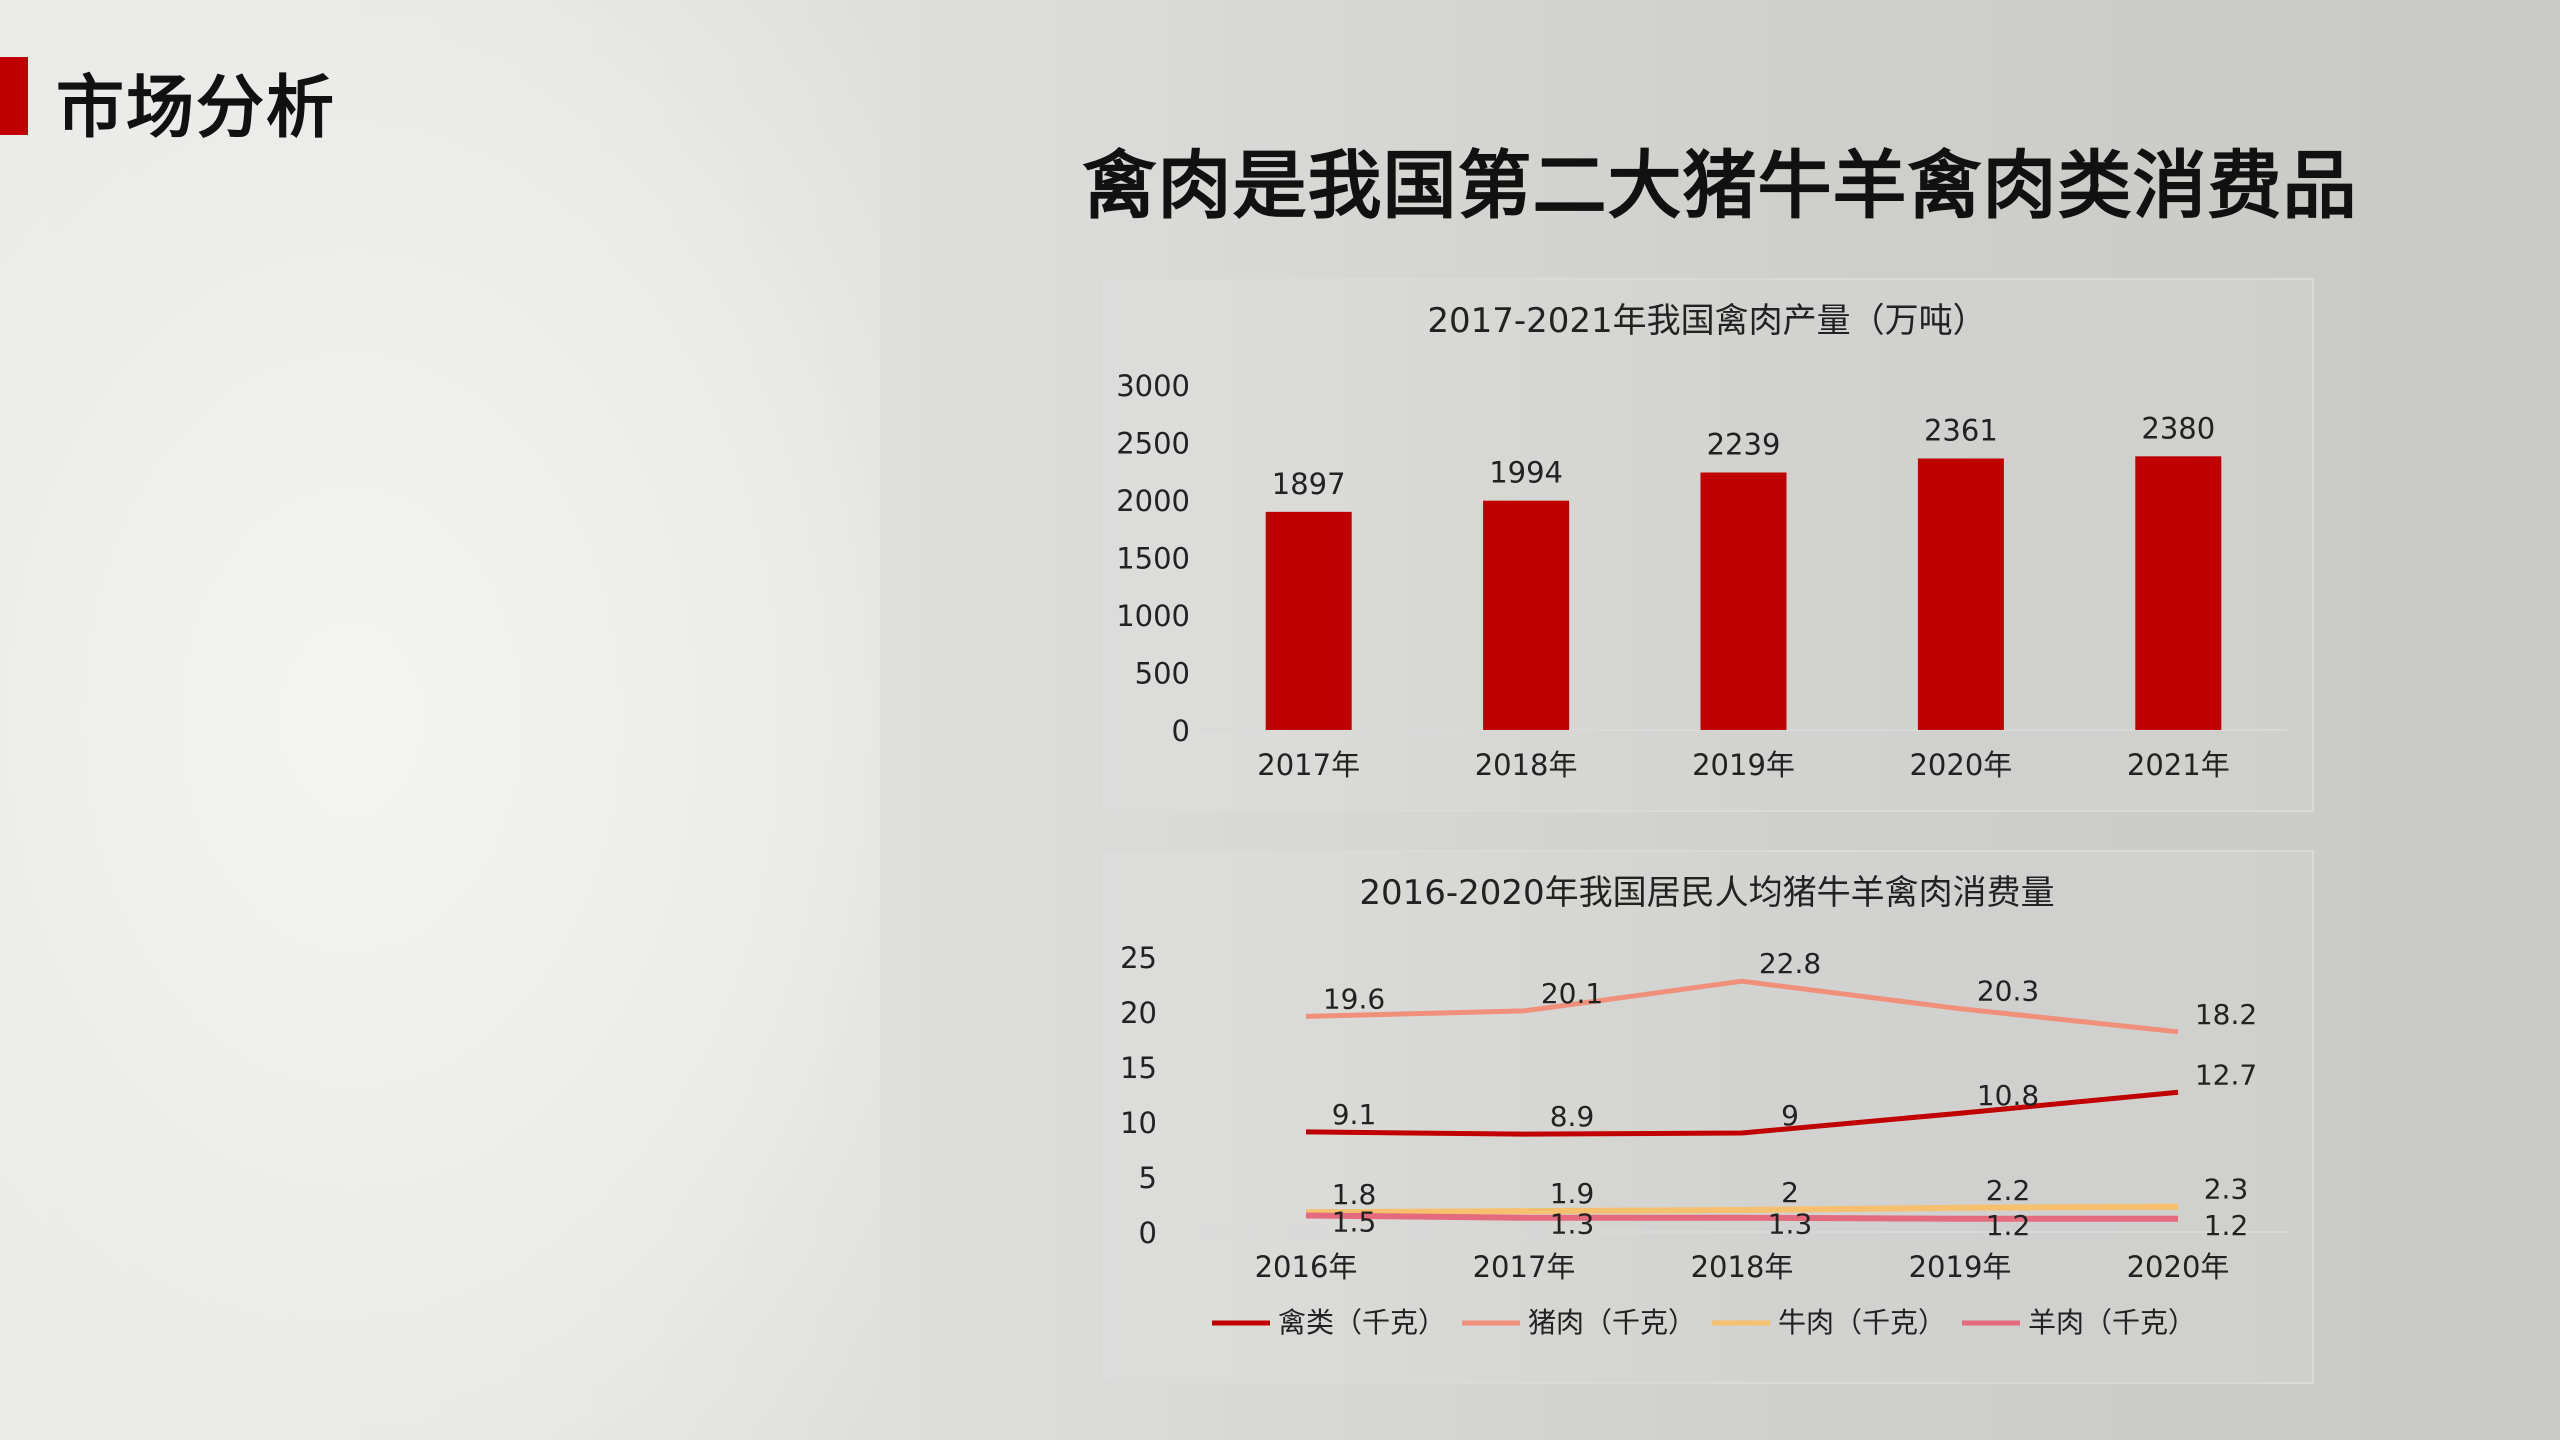 The width and height of the screenshot is (2560, 1440). Describe the element at coordinates (1526, 473) in the screenshot. I see `bar-data-label: 1994` at that location.